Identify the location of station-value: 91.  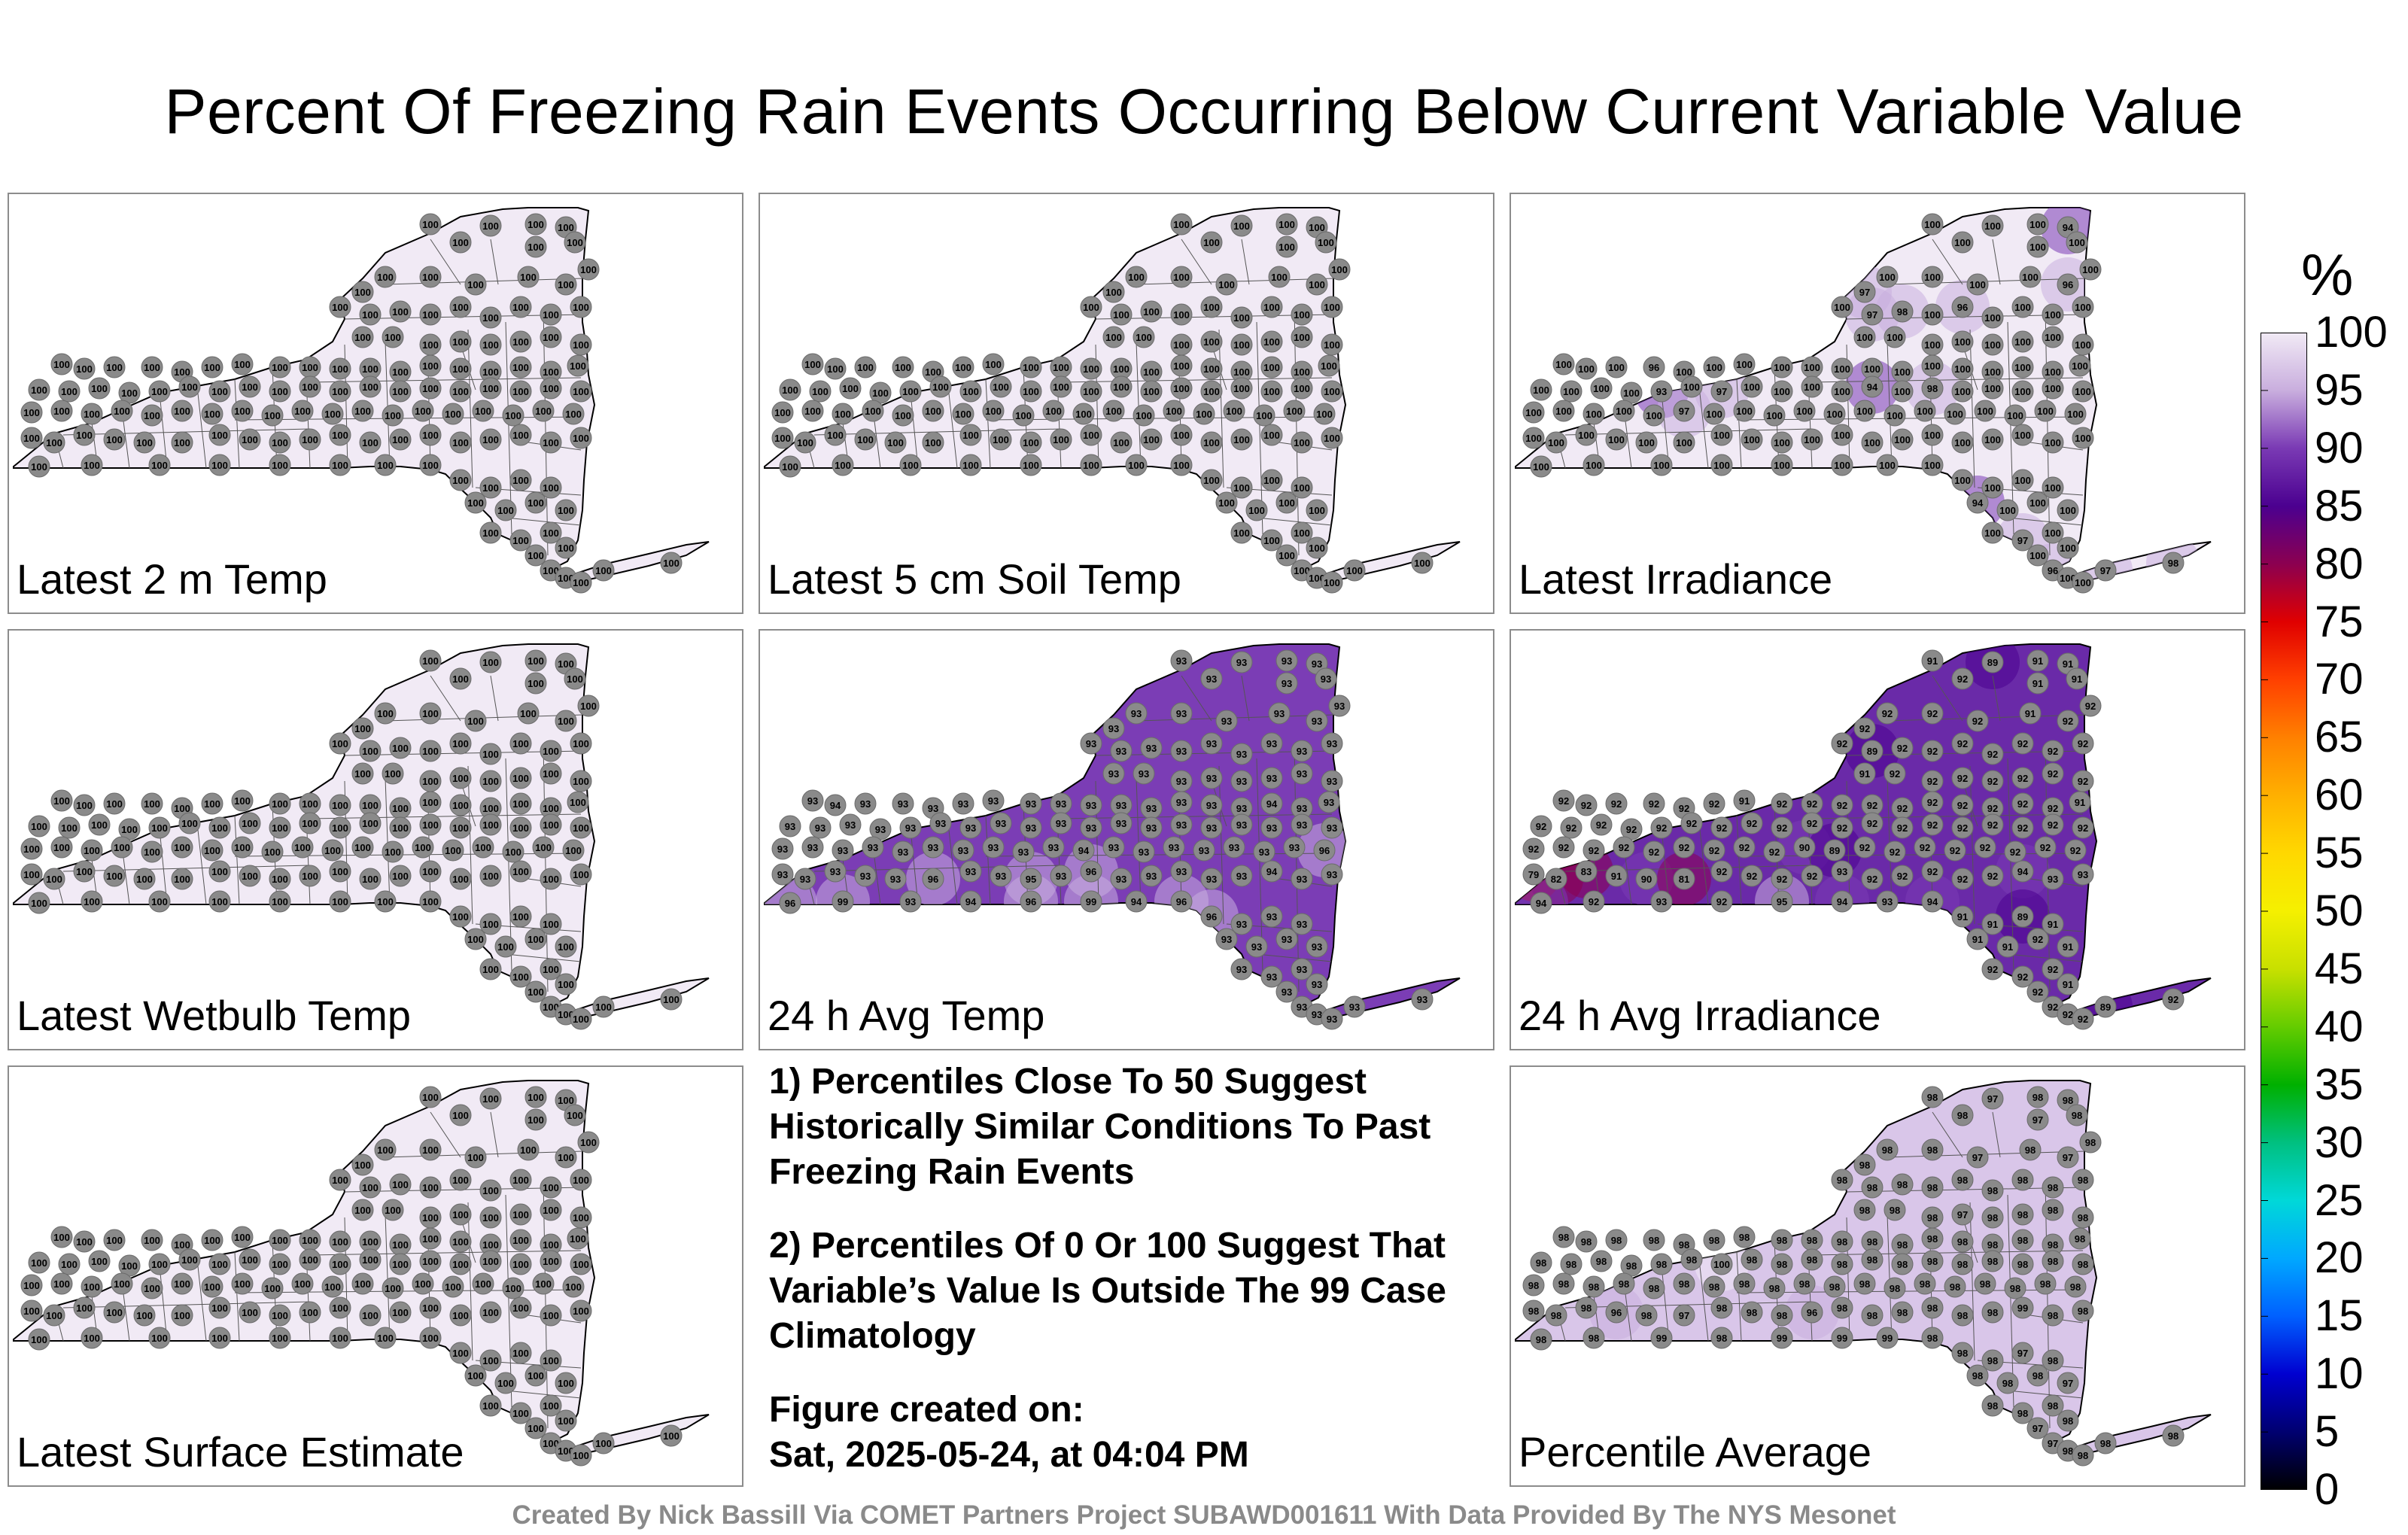
(2080, 802).